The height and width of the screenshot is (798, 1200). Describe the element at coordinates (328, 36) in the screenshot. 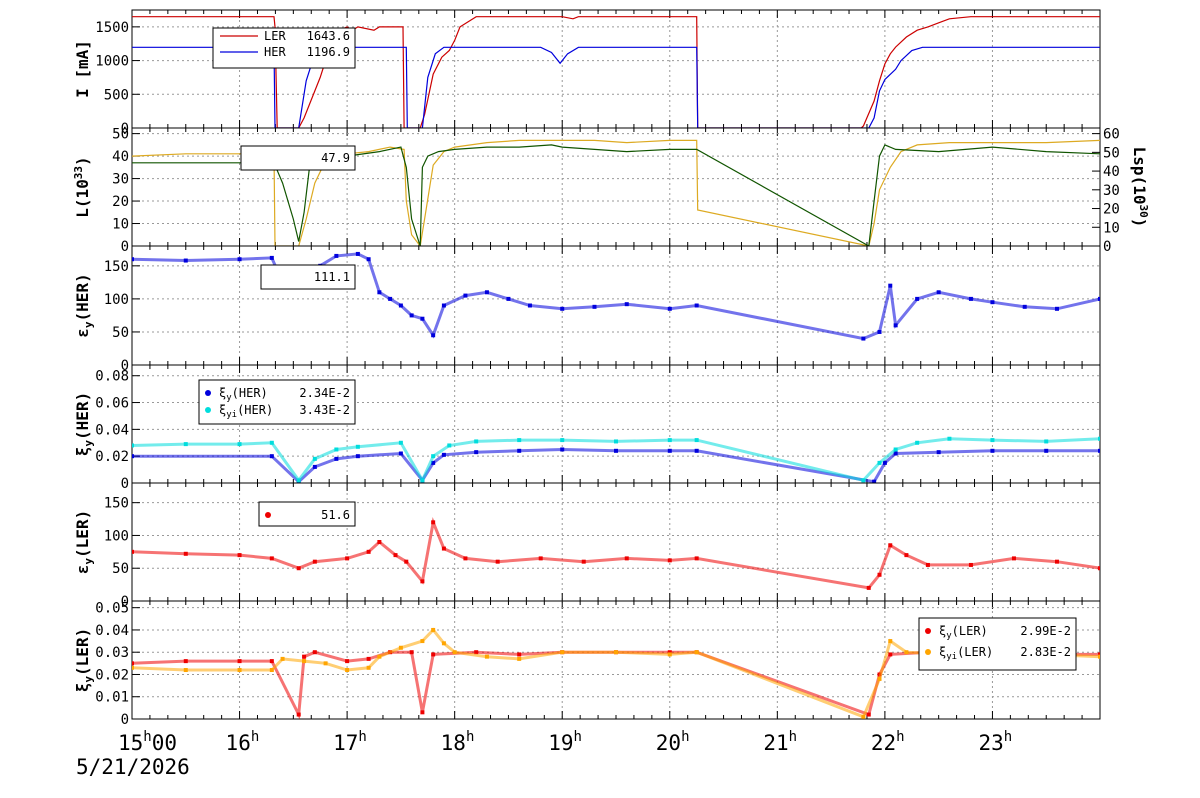

I see `legend-value: 1643.6` at that location.